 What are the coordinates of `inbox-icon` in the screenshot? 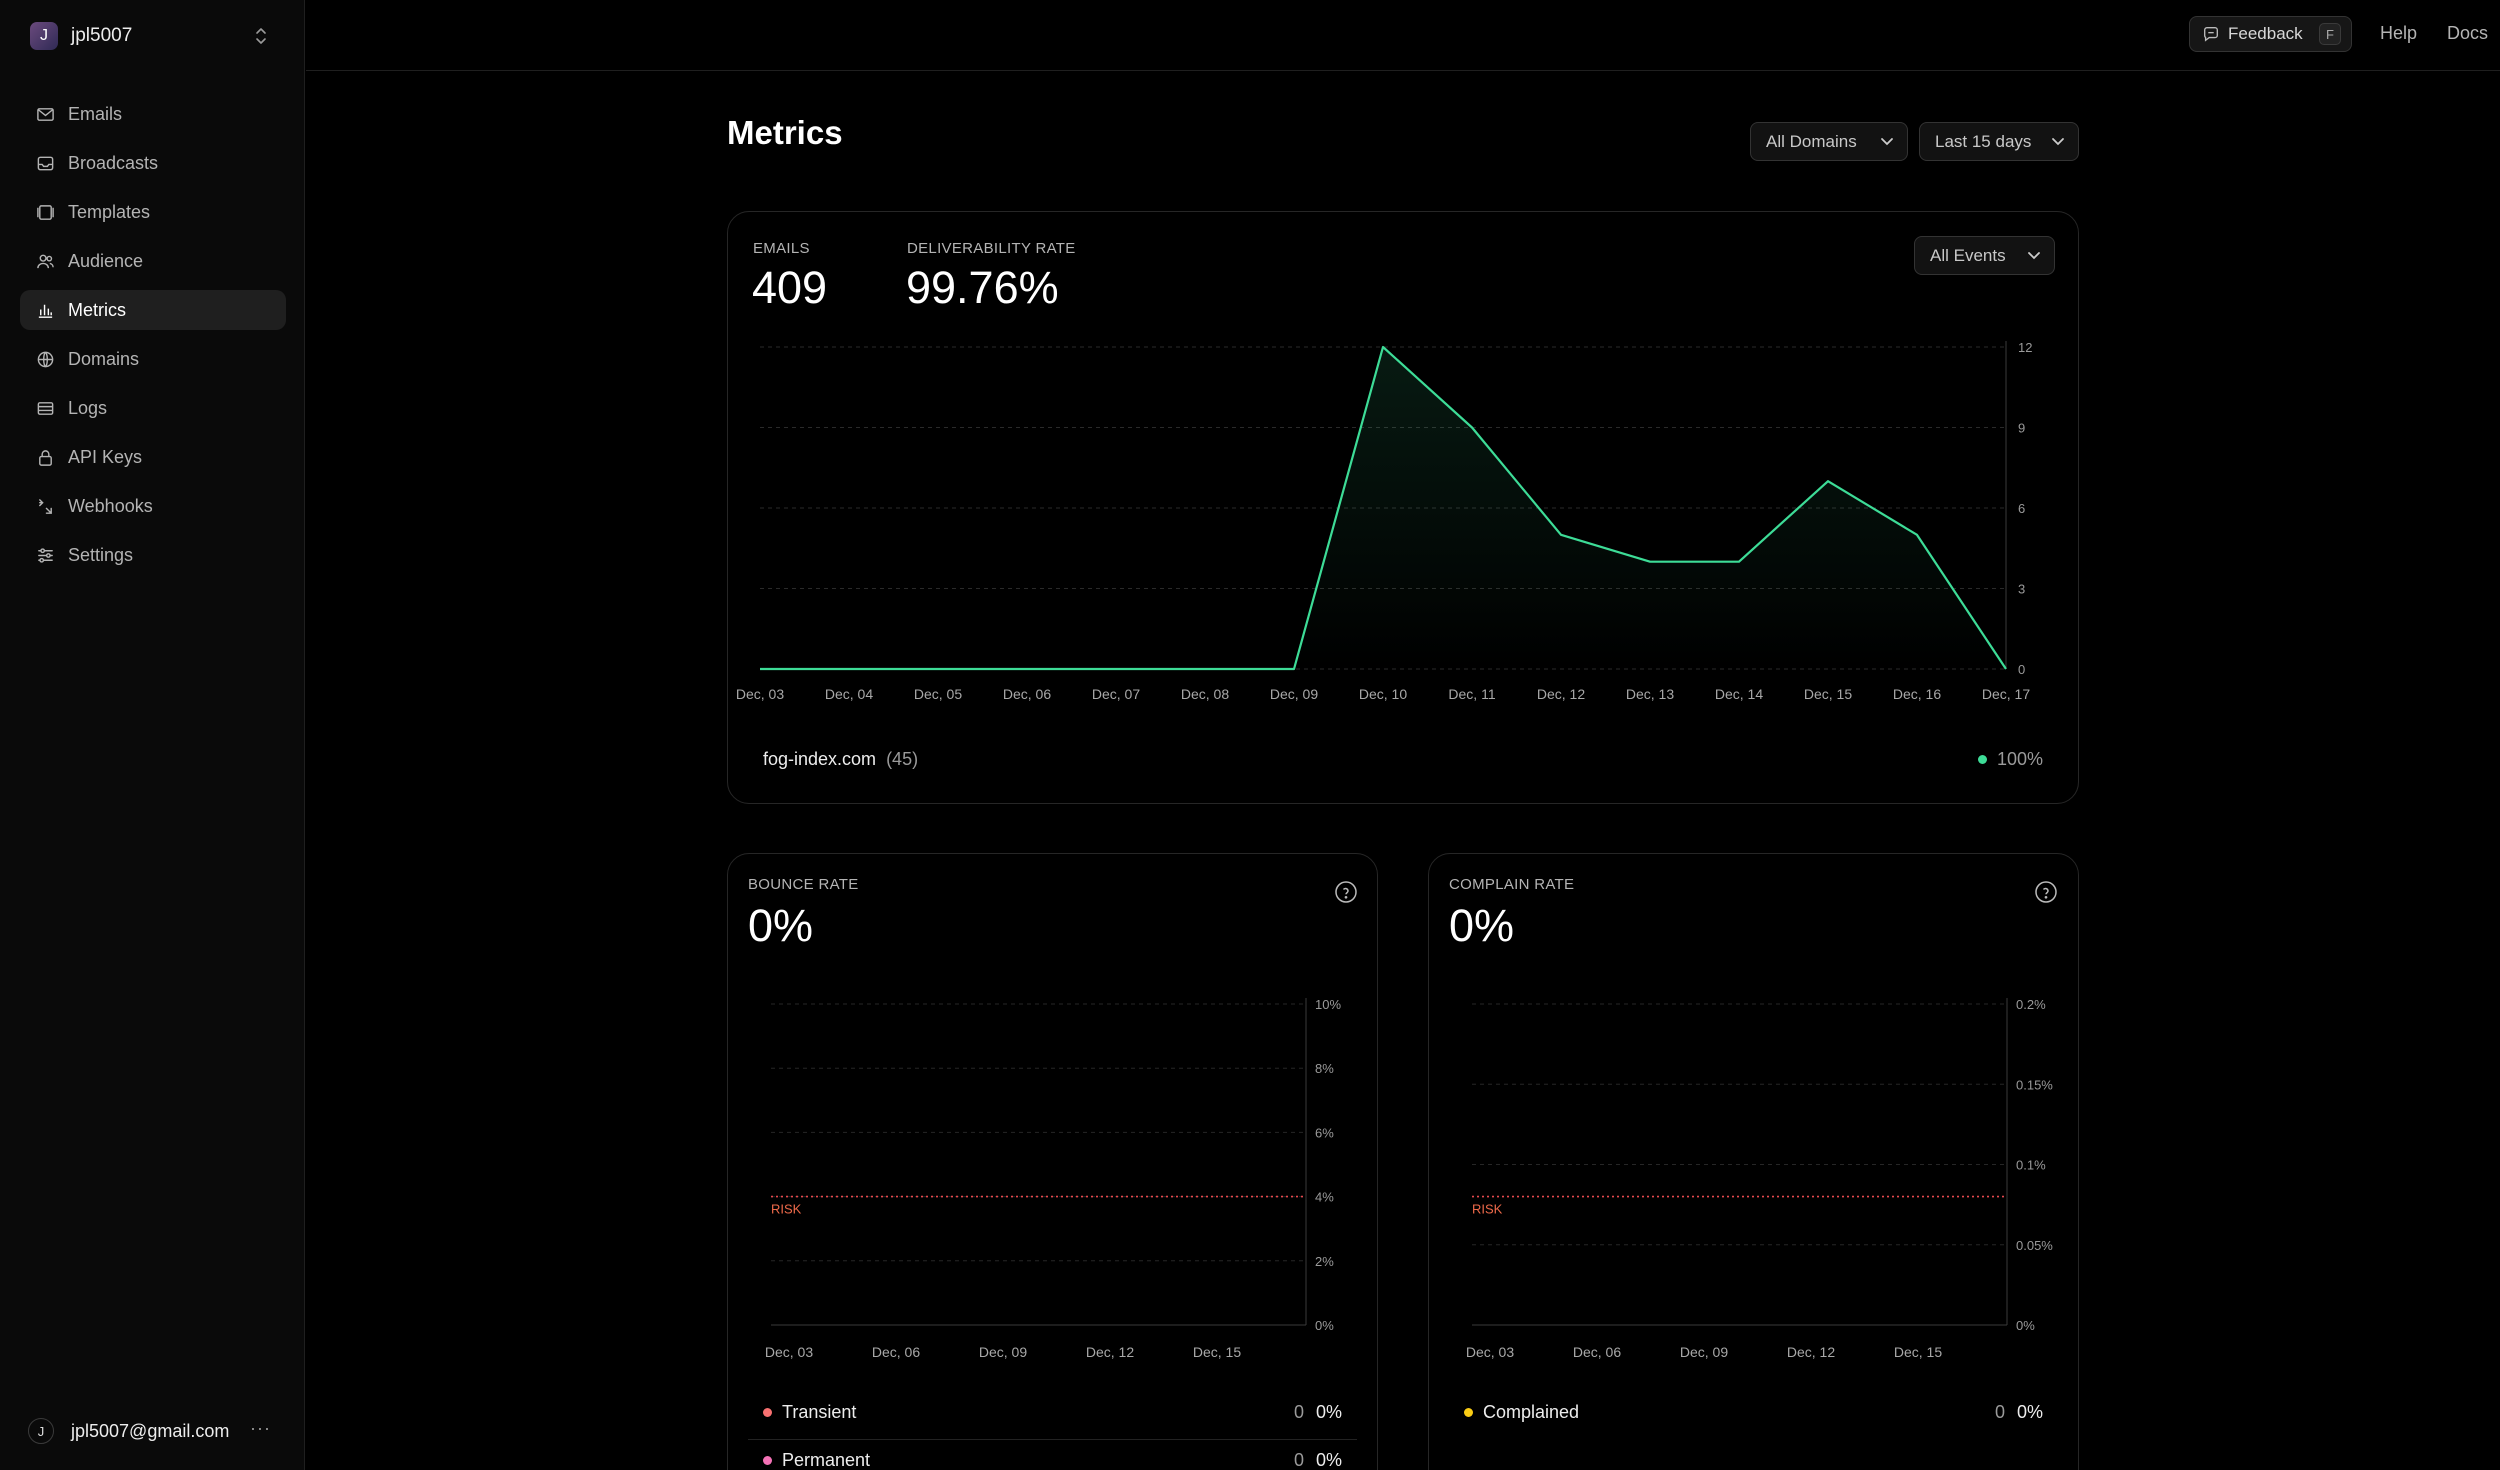 It's located at (45, 163).